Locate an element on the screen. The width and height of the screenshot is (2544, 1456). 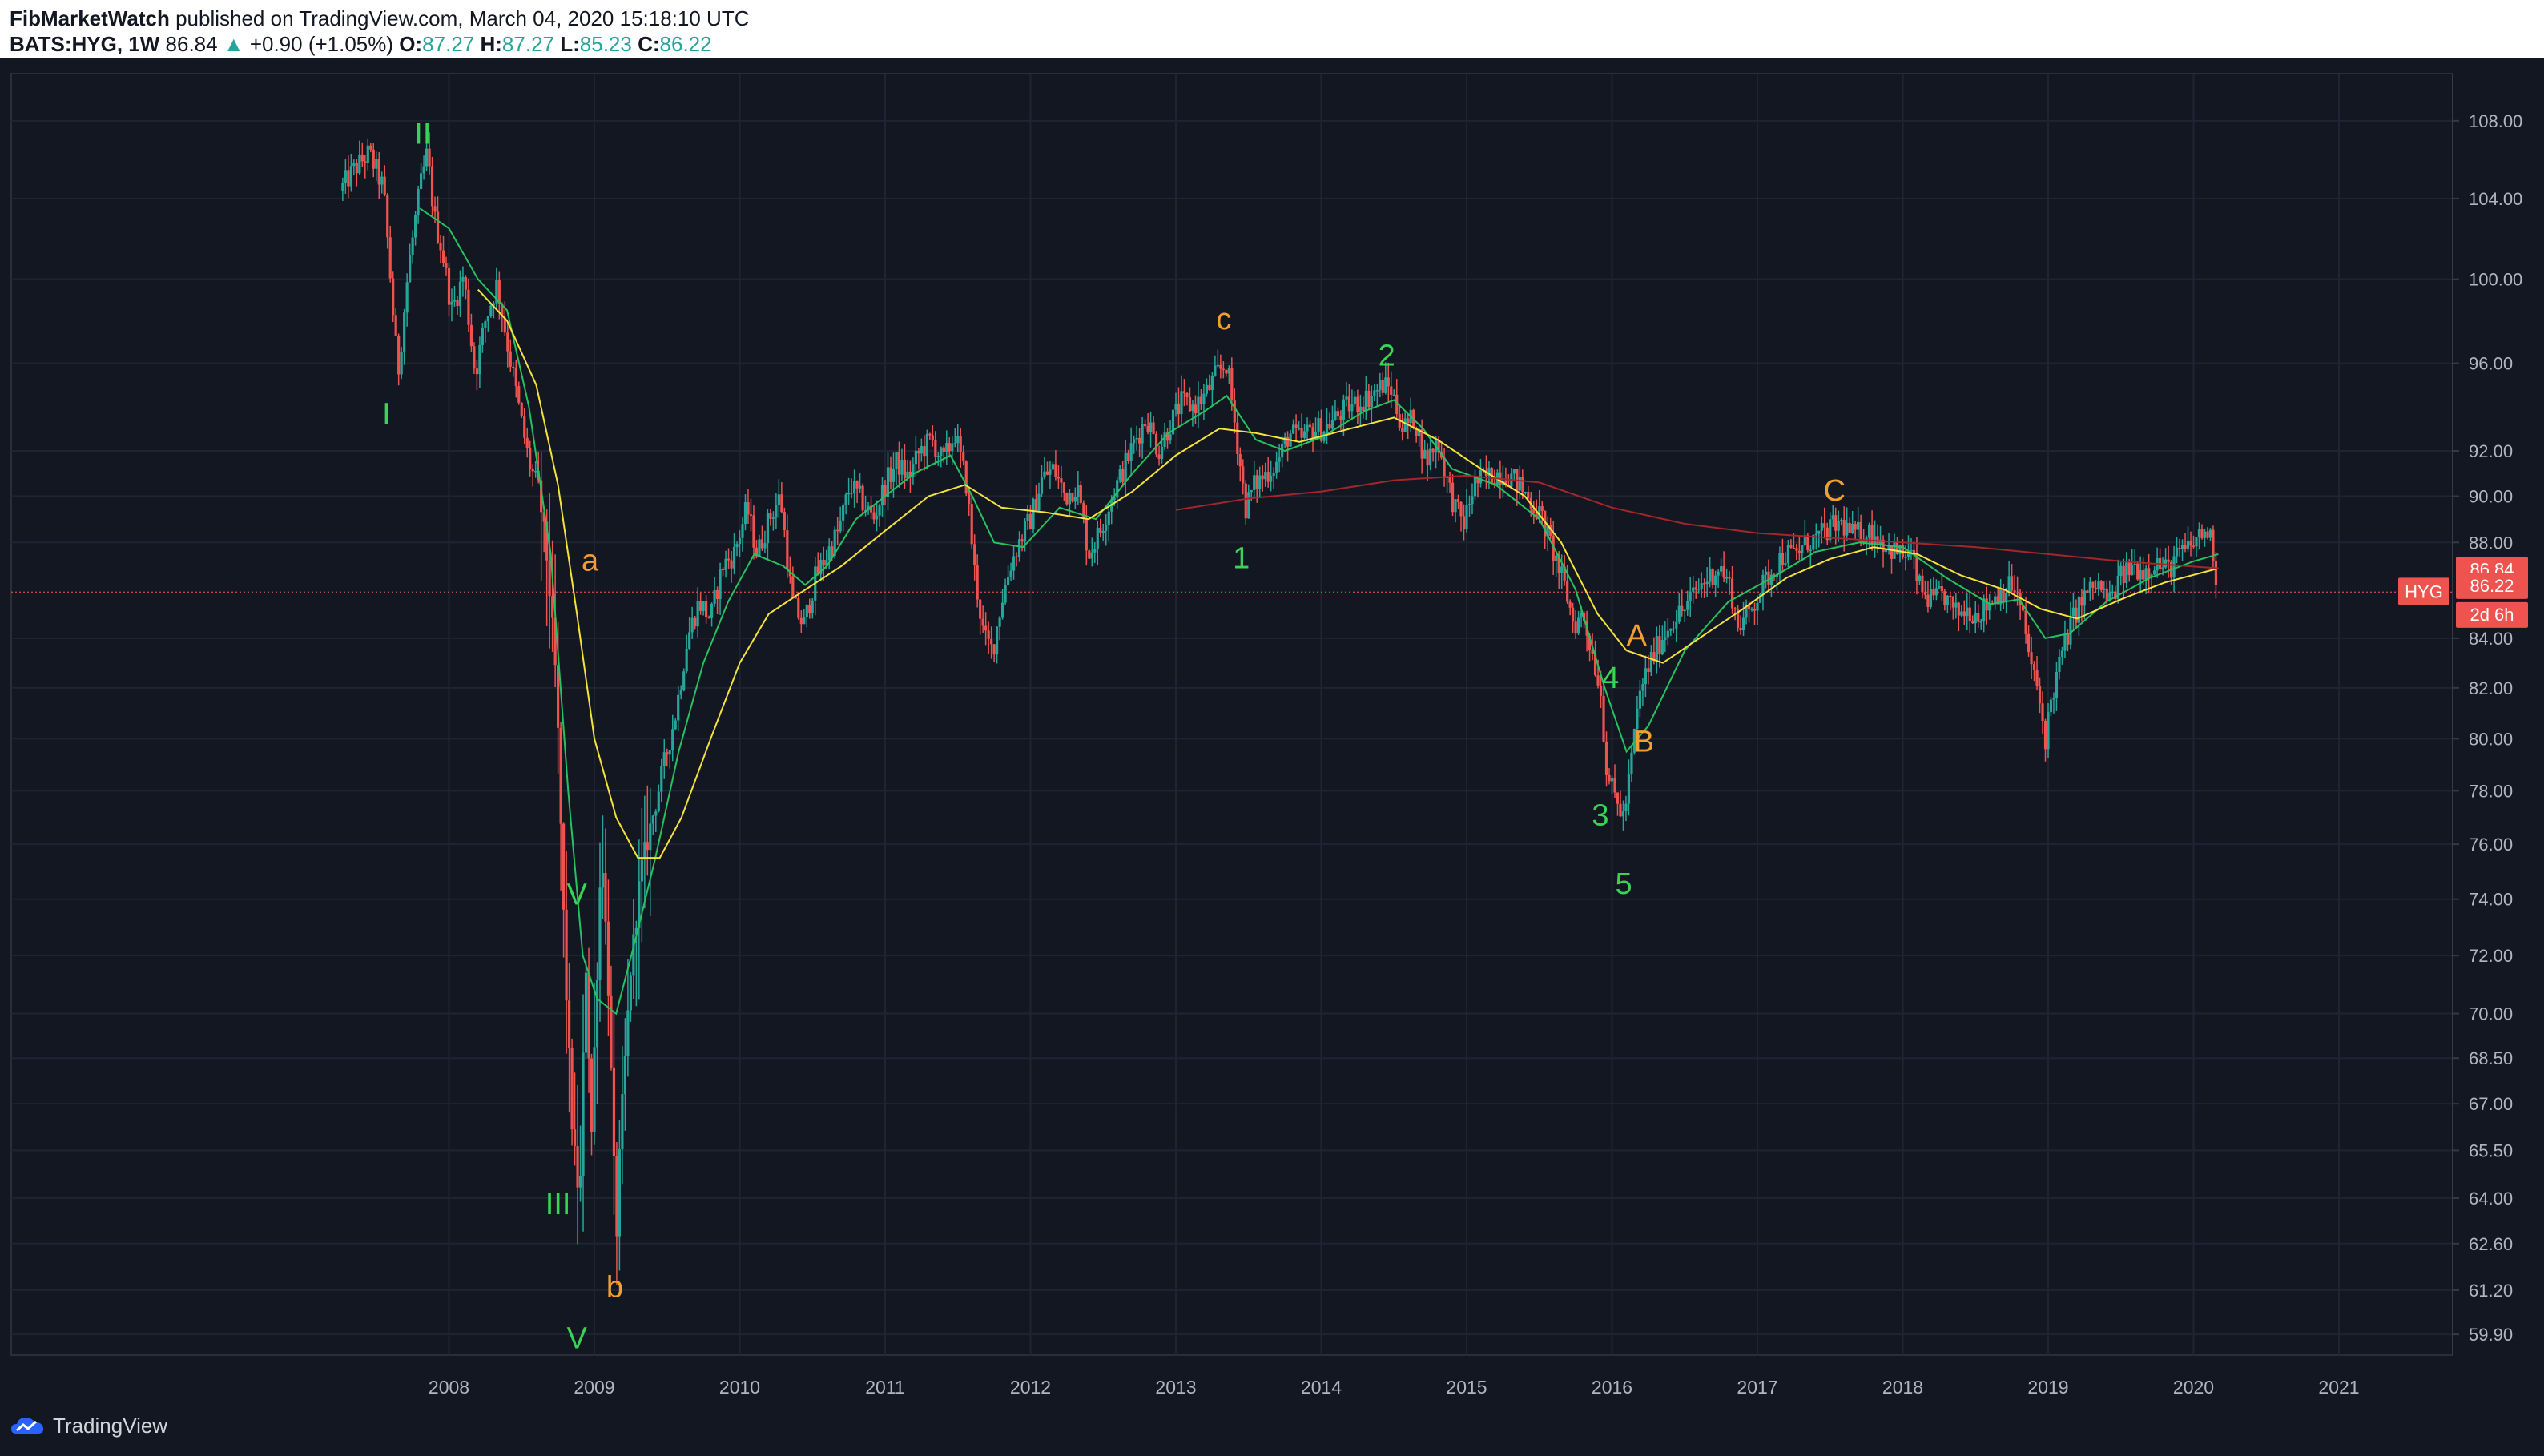
author-name: FibMarketWatch is located at coordinates (90, 18).